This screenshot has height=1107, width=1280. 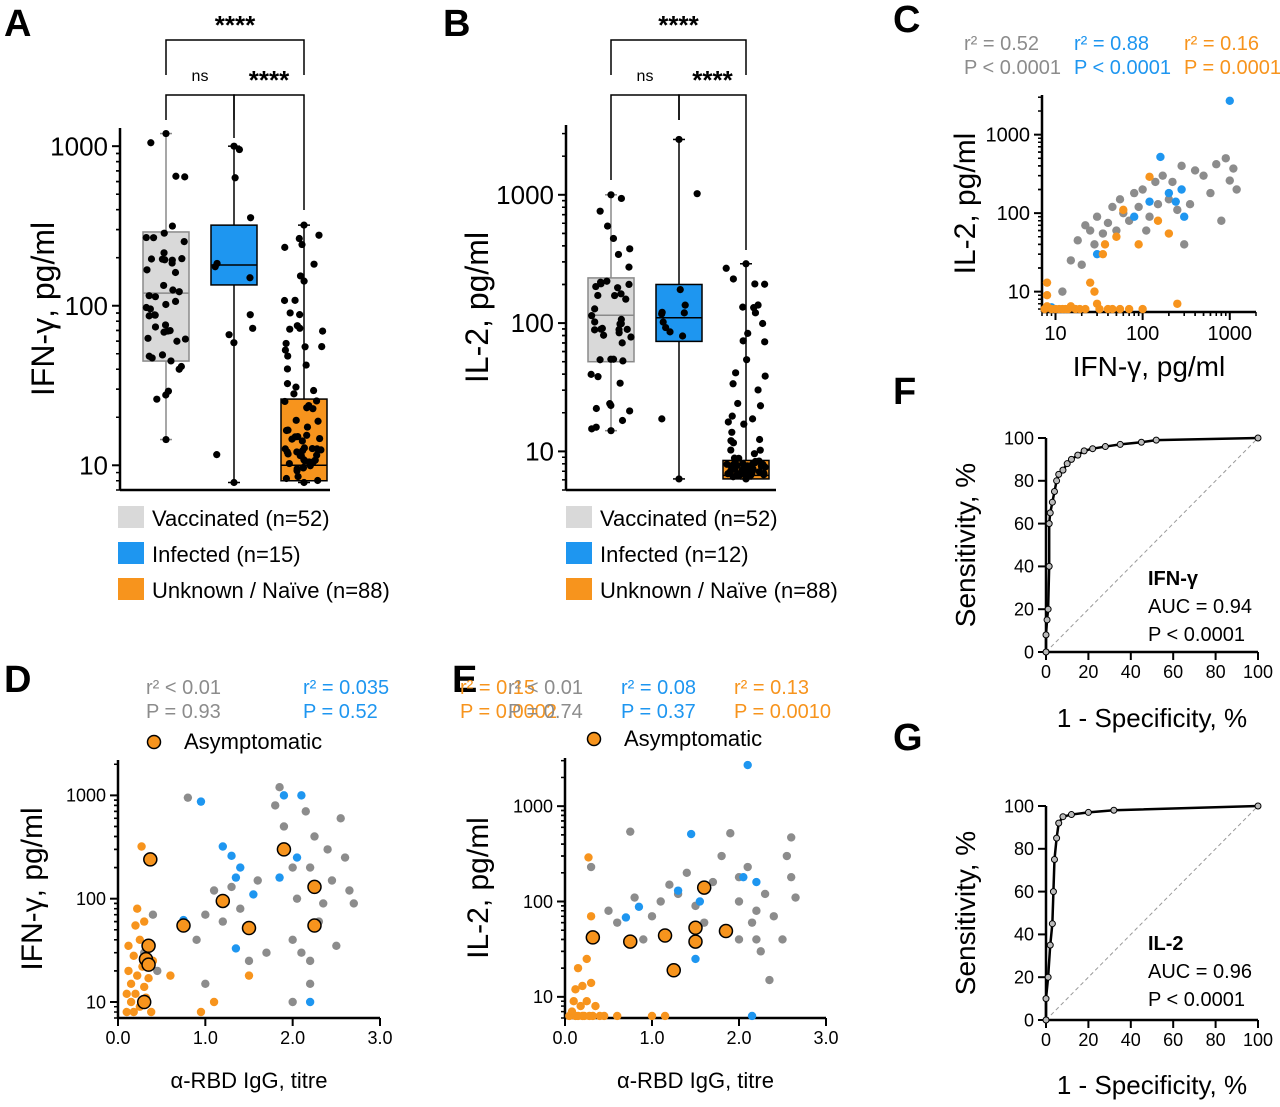 I want to click on y-tick-label: 60, so click(x=1024, y=892).